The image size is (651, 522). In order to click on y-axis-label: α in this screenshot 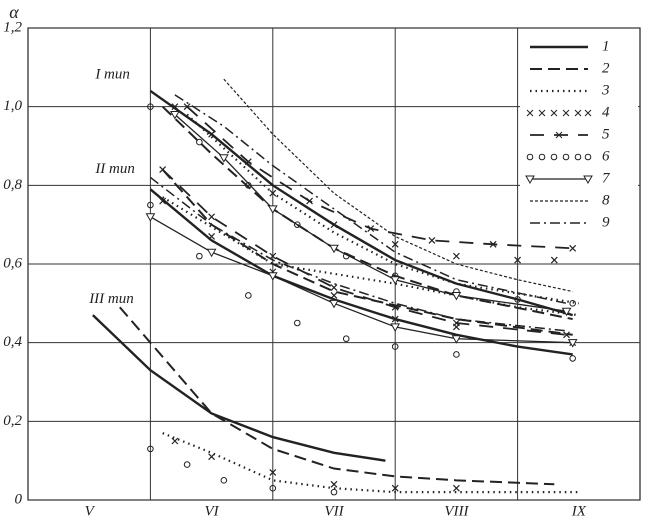, I will do `click(14, 12)`.